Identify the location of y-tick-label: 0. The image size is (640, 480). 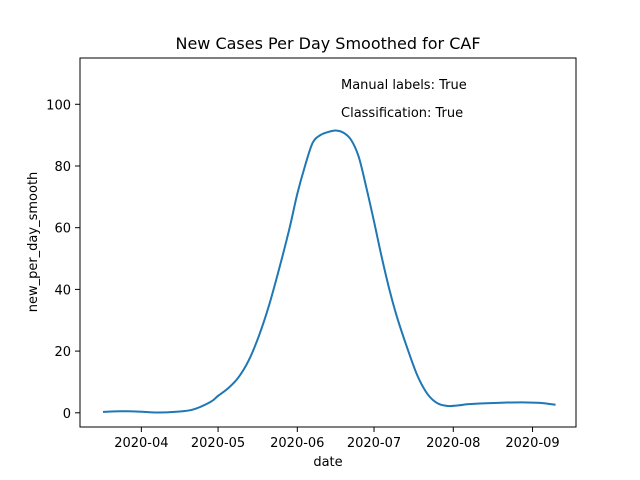
(67, 414).